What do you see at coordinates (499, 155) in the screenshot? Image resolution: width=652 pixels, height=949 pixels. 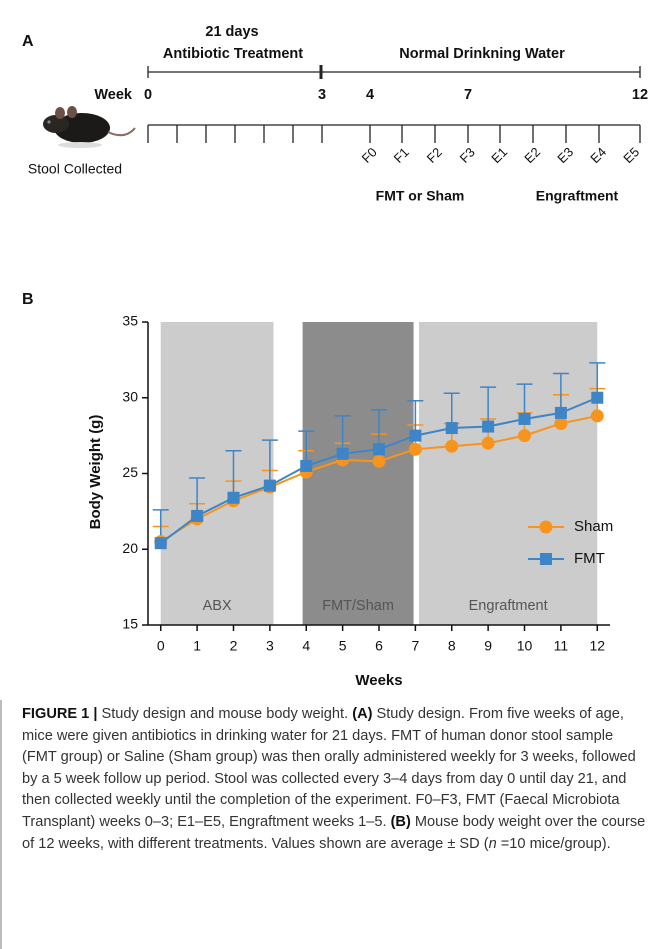 I see `sample-label: E1` at bounding box center [499, 155].